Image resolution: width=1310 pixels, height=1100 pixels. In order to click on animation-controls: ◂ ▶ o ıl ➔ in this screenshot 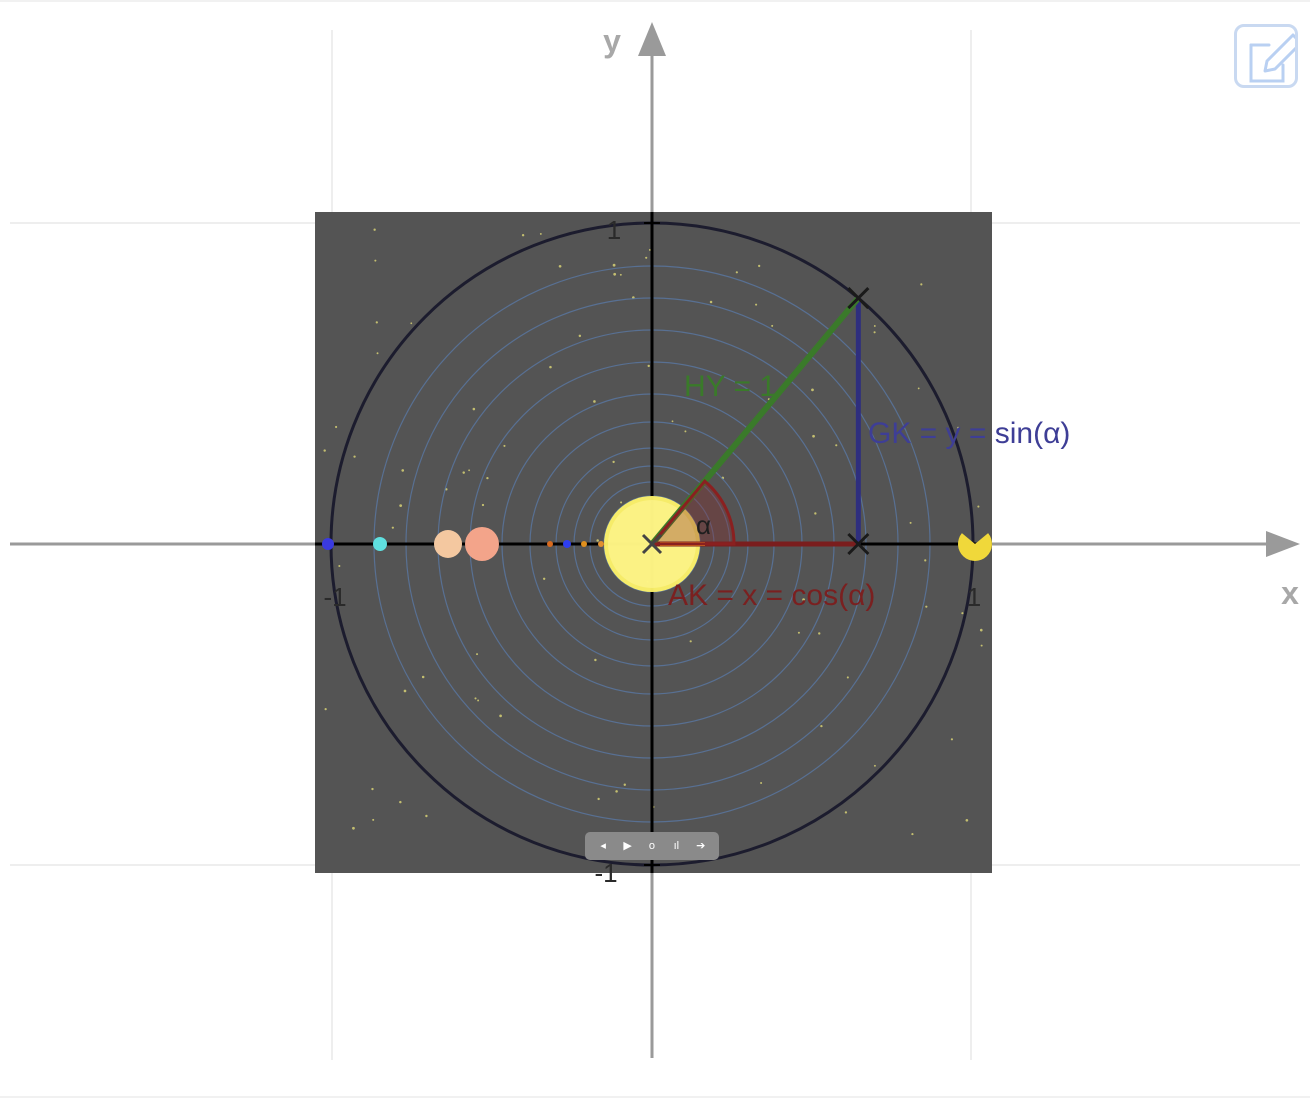, I will do `click(652, 846)`.